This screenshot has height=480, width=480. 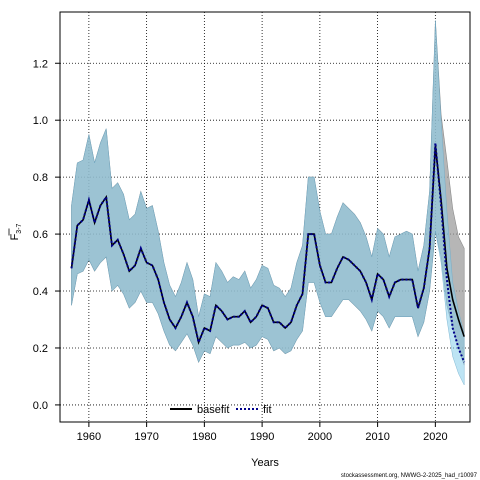 What do you see at coordinates (15, 236) in the screenshot?
I see `y-axis-title-main: F` at bounding box center [15, 236].